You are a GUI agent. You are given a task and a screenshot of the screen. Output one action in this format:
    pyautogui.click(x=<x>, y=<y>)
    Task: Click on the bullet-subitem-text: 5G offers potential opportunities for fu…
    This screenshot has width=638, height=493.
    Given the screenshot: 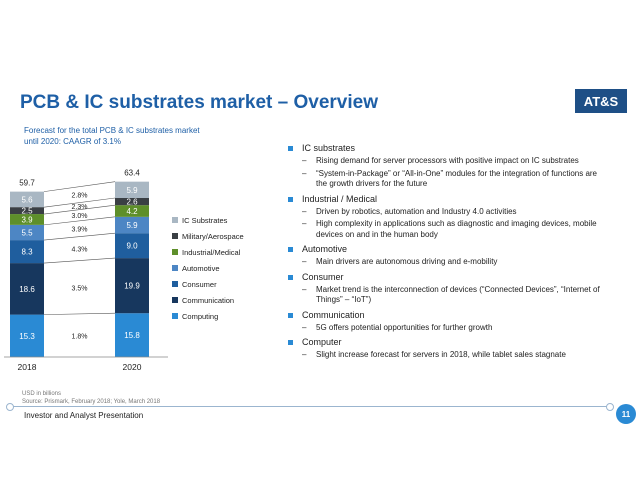 What is the action you would take?
    pyautogui.click(x=404, y=327)
    